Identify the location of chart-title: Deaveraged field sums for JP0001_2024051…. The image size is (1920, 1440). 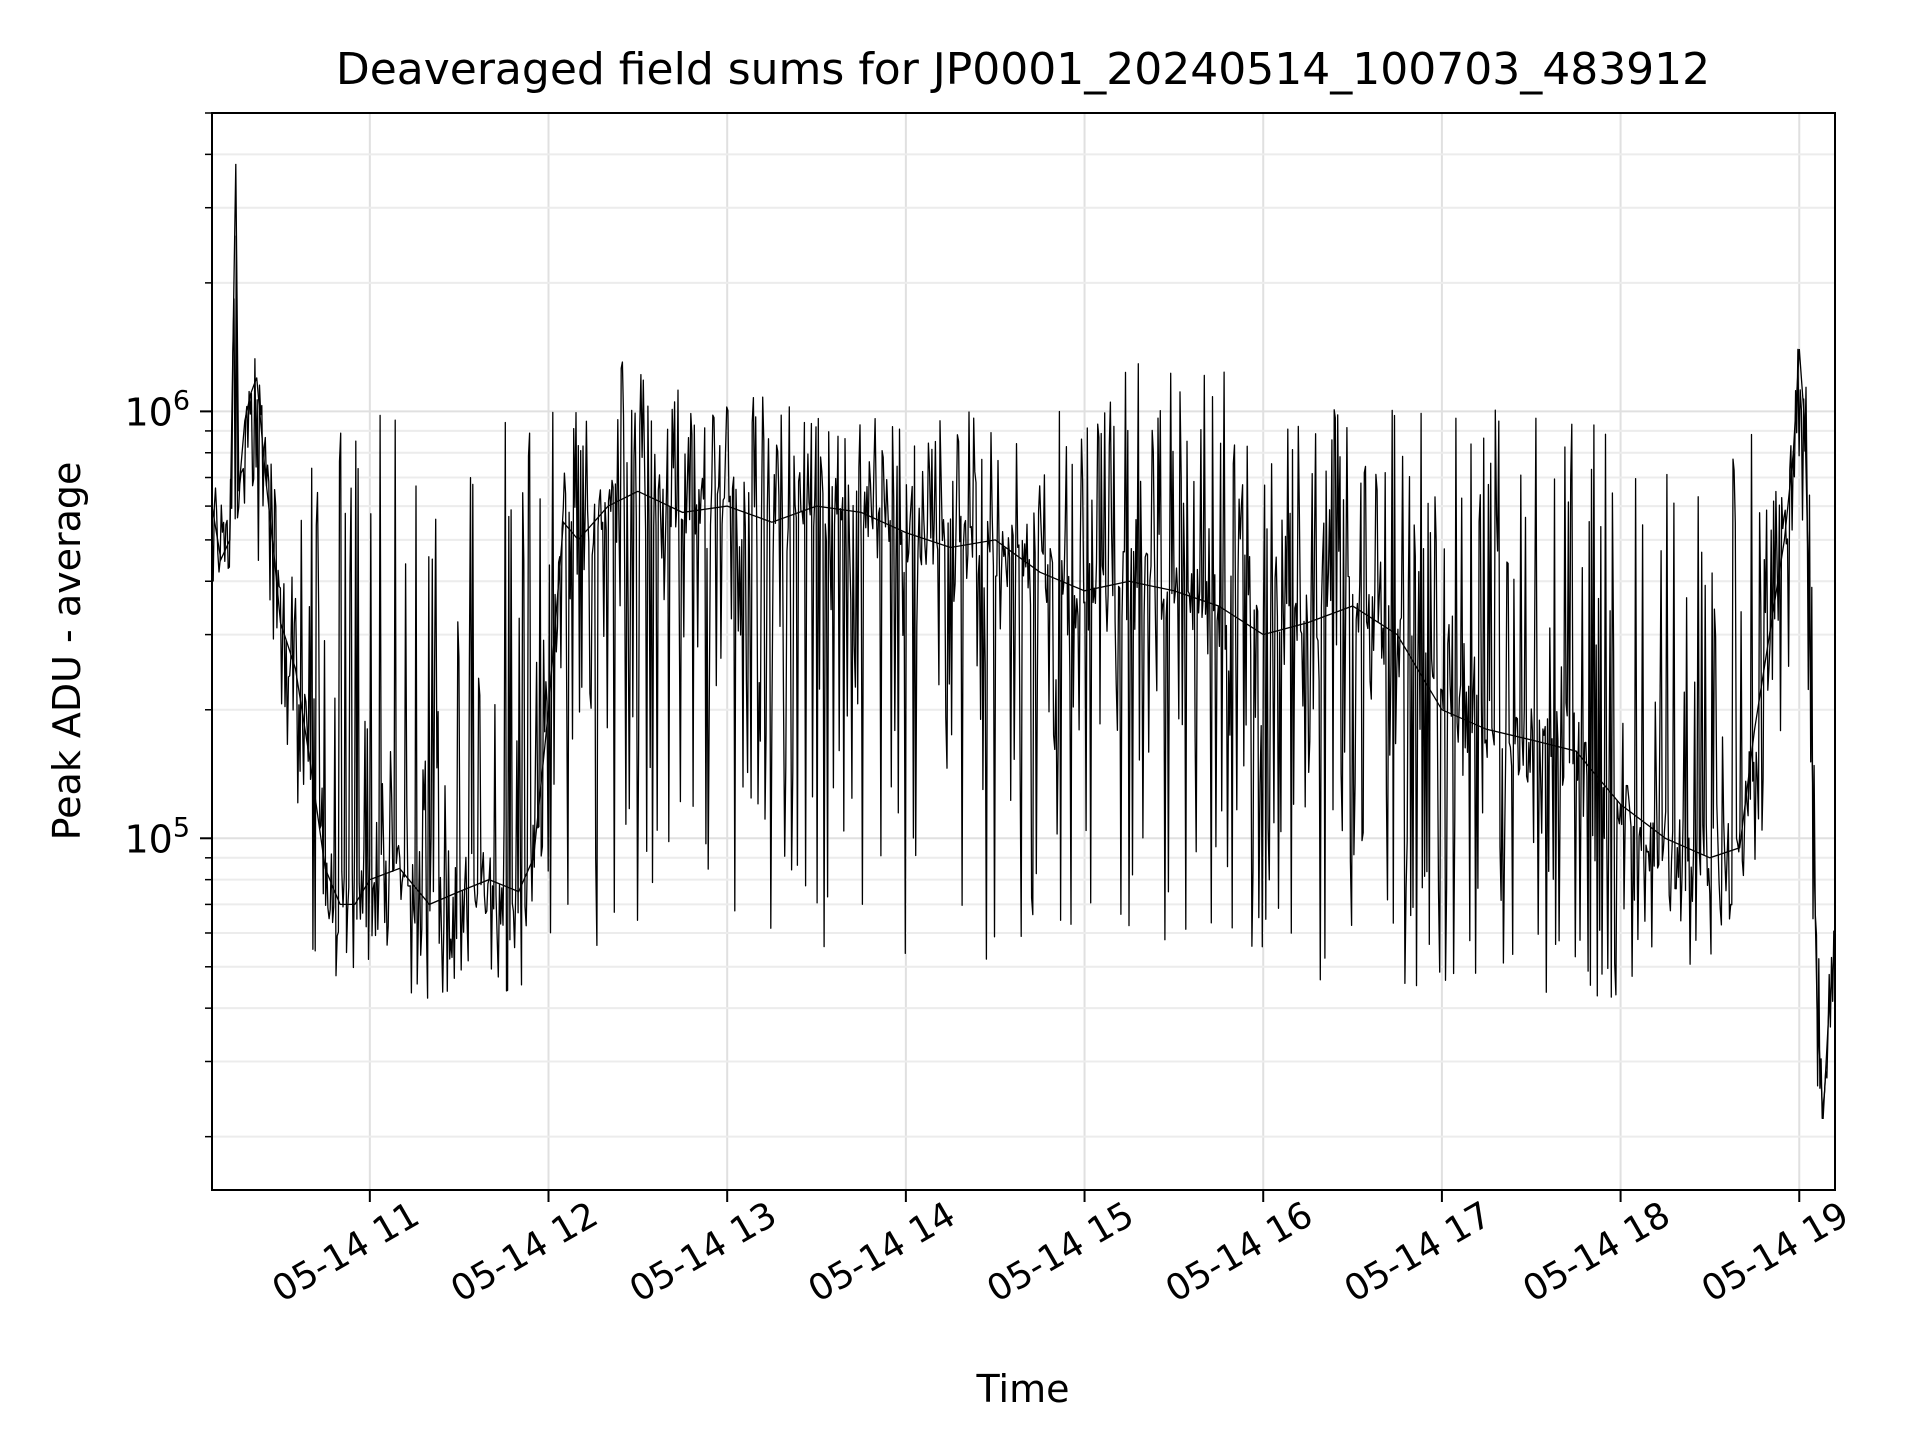
(1023, 69).